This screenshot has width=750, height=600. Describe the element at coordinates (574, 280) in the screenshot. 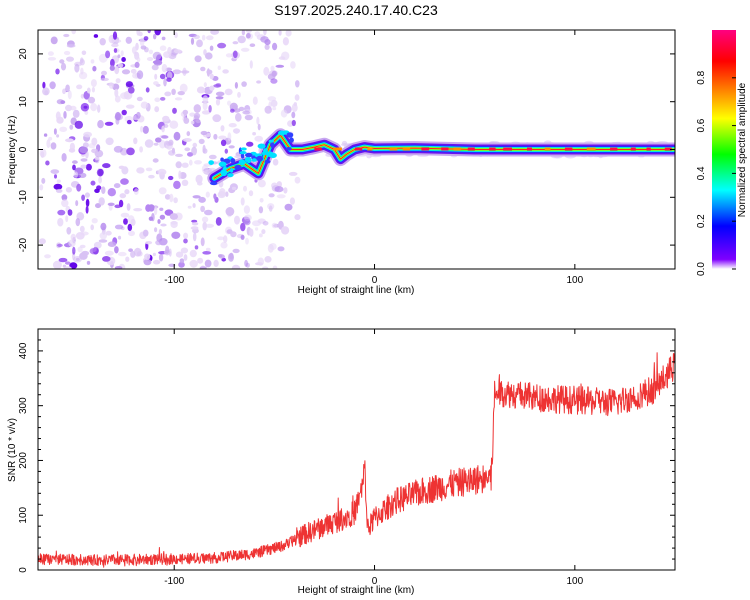

I see `x-tick-label: 100` at that location.